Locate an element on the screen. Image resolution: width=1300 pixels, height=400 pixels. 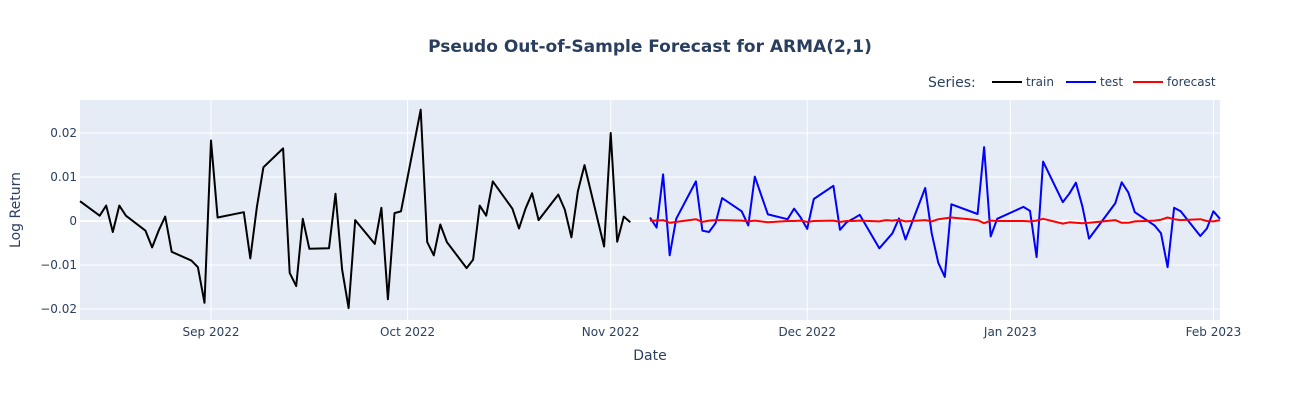
x-tick-label: Nov 2022 is located at coordinates (611, 332).